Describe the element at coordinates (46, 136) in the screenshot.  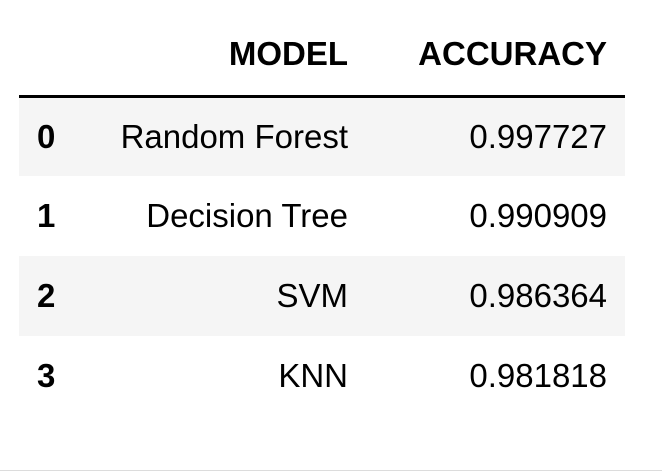
I see `row-index: 0` at that location.